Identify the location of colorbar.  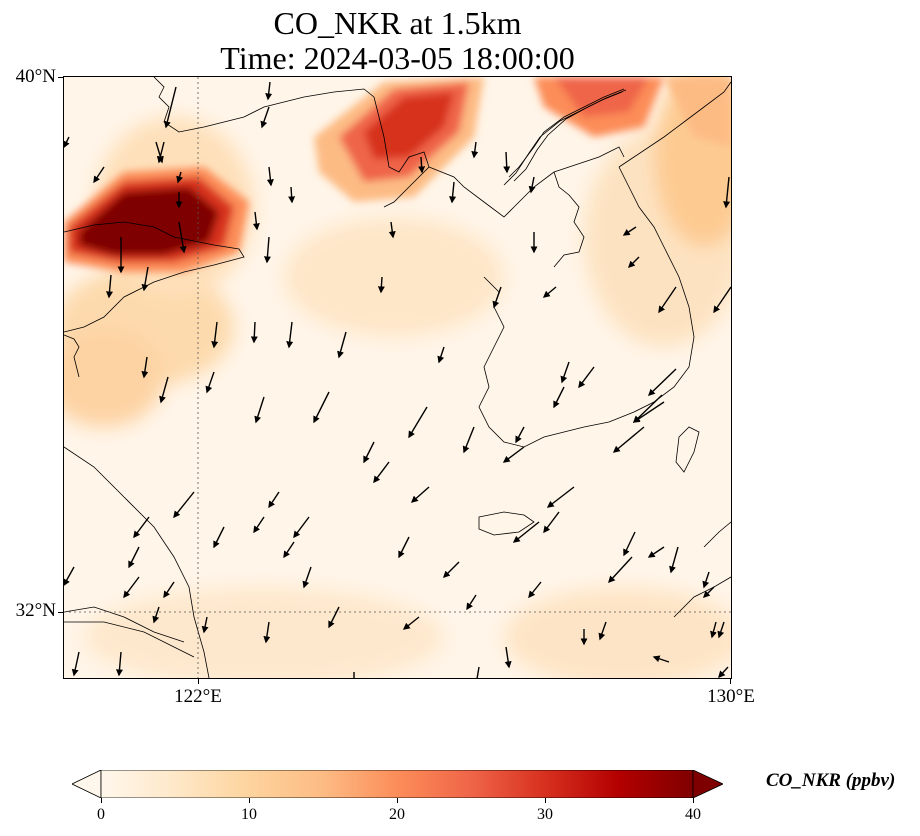
(397, 784).